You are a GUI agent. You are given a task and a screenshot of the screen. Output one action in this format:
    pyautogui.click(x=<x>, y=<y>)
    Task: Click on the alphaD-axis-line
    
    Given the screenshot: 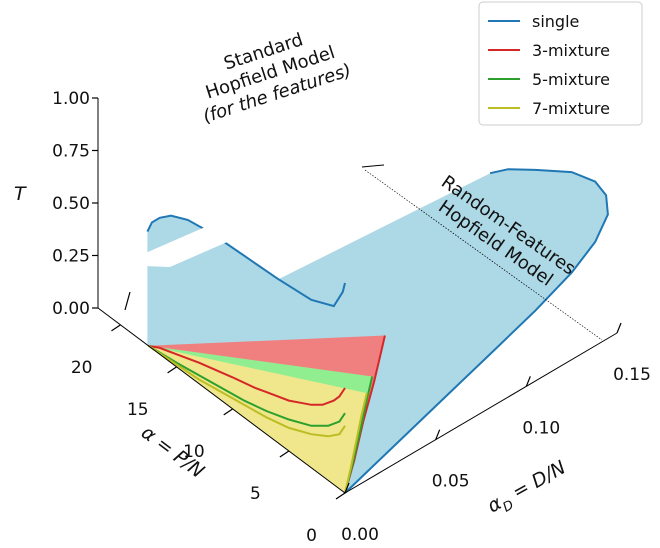 What is the action you would take?
    pyautogui.click(x=481, y=413)
    